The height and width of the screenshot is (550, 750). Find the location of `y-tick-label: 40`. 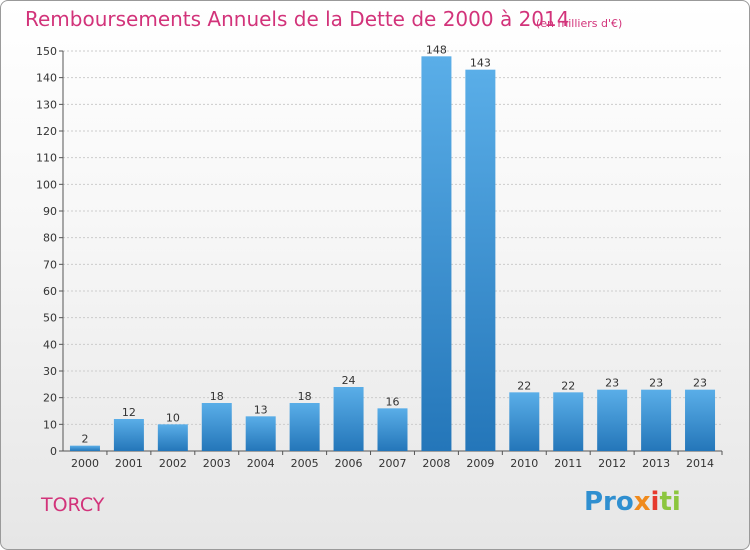

y-tick-label: 40 is located at coordinates (50, 344).